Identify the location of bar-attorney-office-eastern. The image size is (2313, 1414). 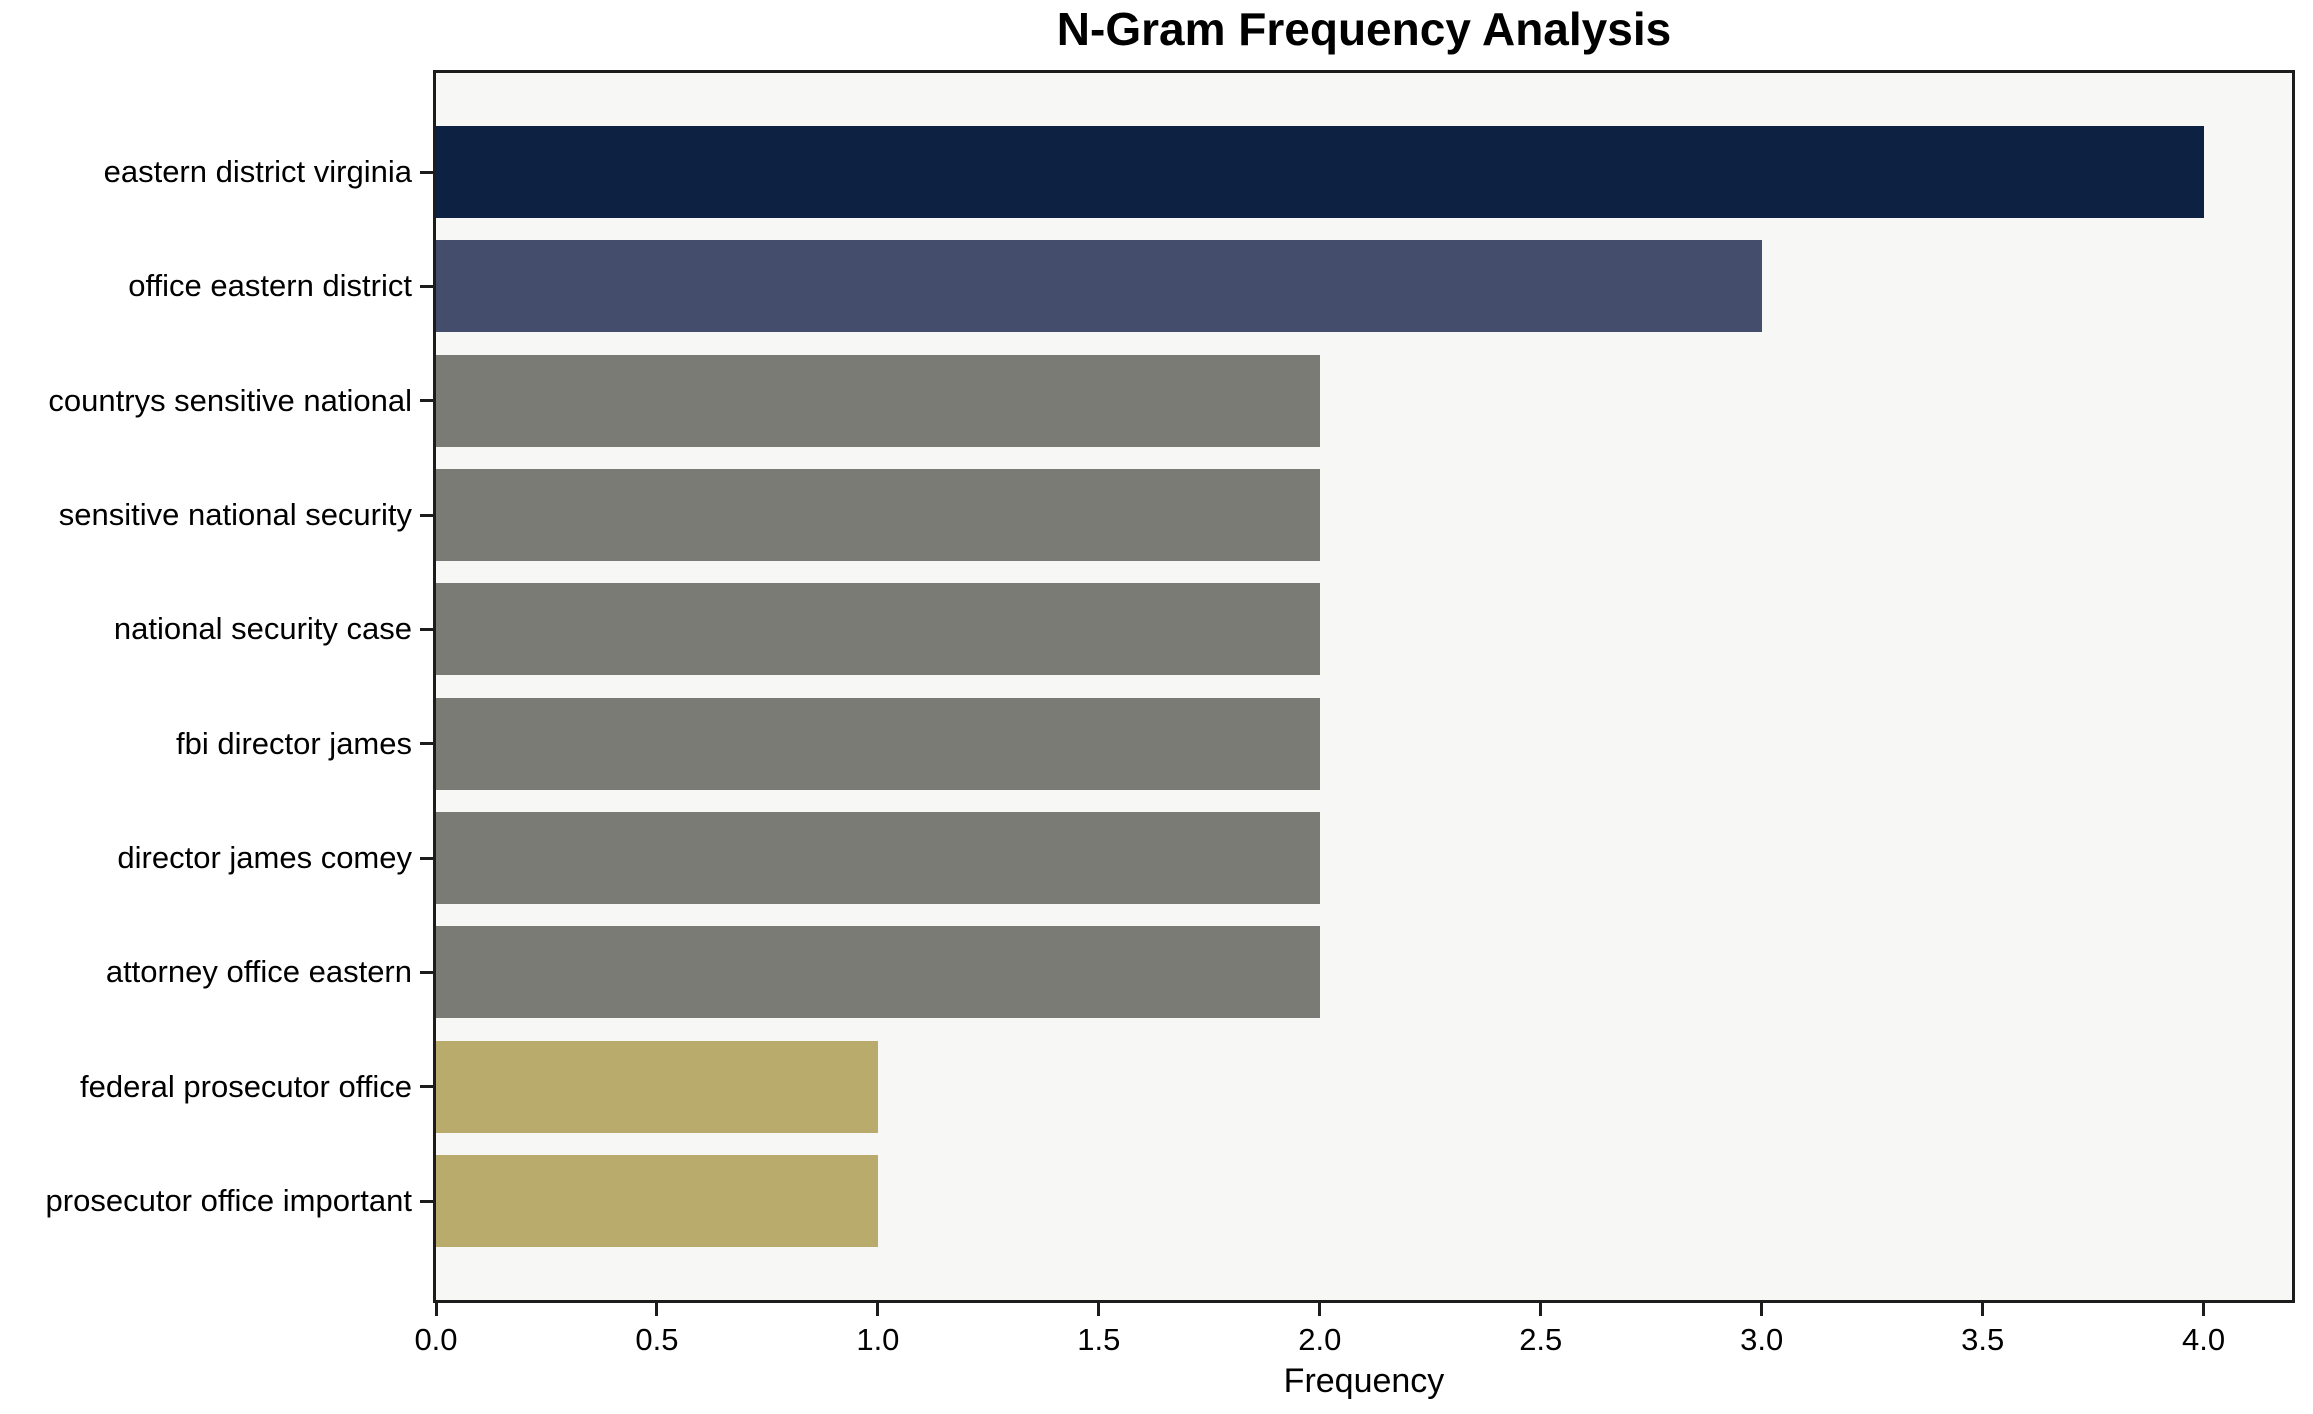
(878, 972).